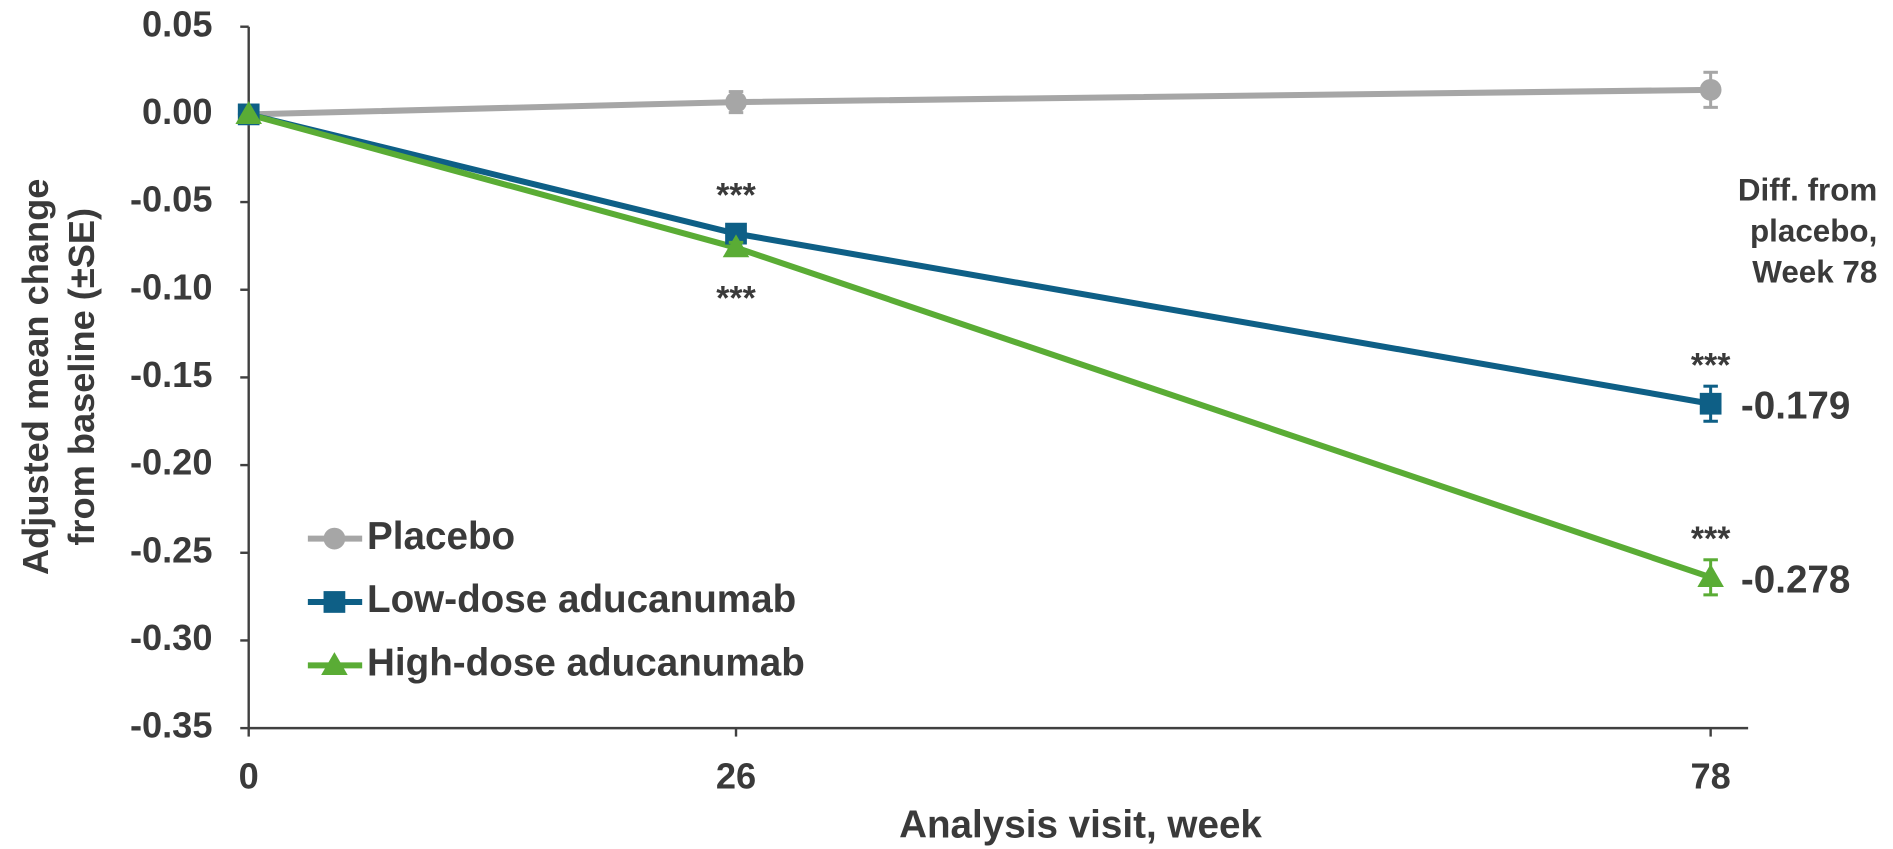  I want to click on legend-label: Low-dose aducanumab, so click(581, 599).